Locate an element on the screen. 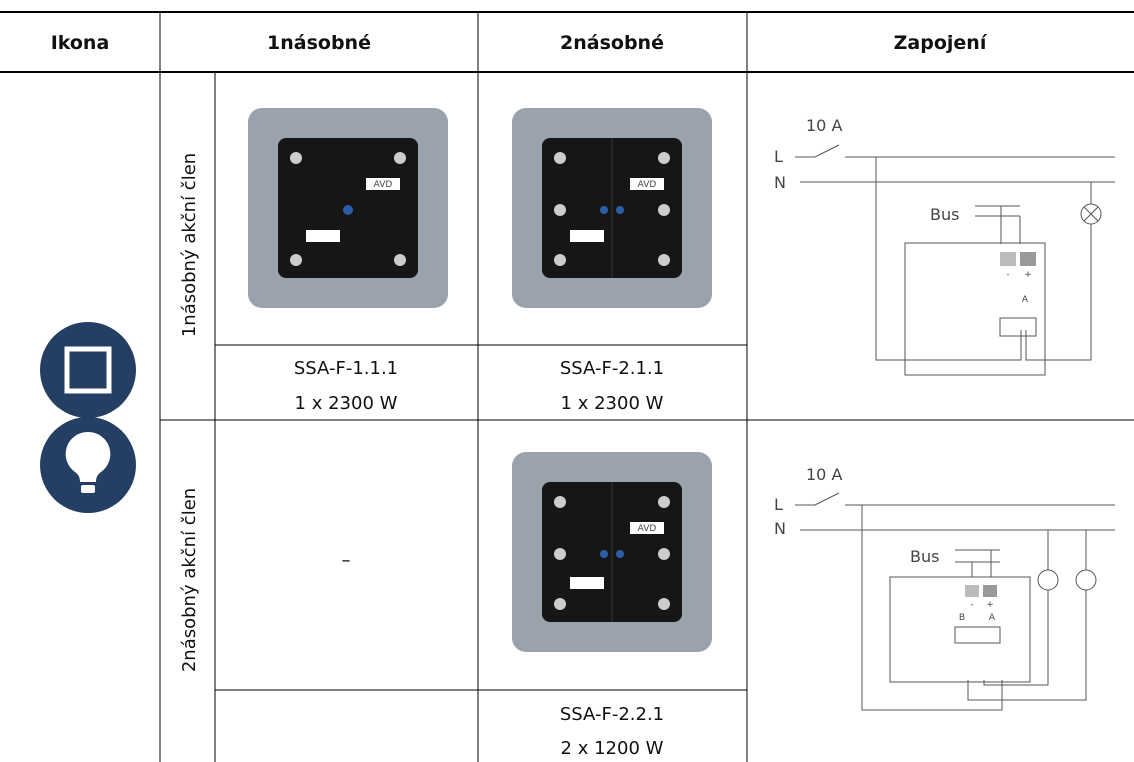  empty-cell: – is located at coordinates (346, 560).